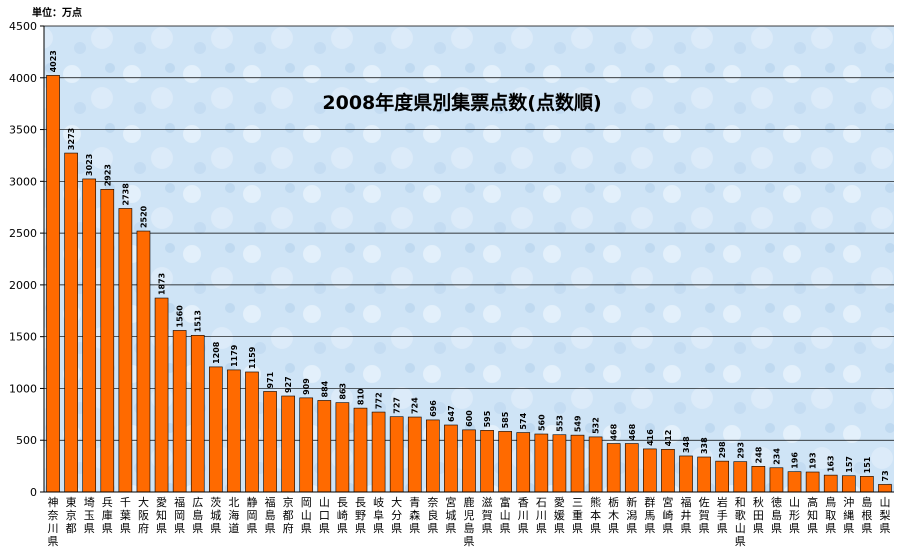 The height and width of the screenshot is (559, 900). I want to click on category-label-char: 形, so click(794, 515).